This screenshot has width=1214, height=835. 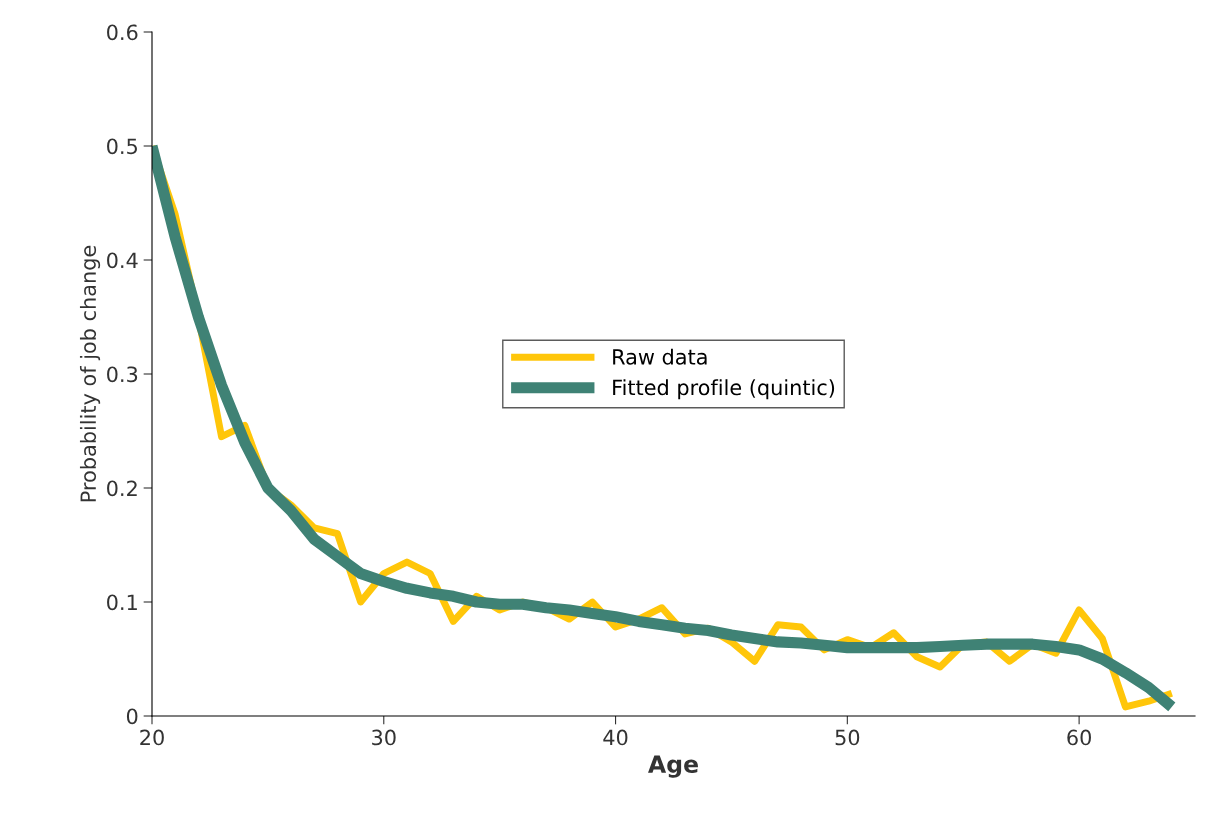 I want to click on legend-label: Fitted profile (quintic), so click(x=724, y=389).